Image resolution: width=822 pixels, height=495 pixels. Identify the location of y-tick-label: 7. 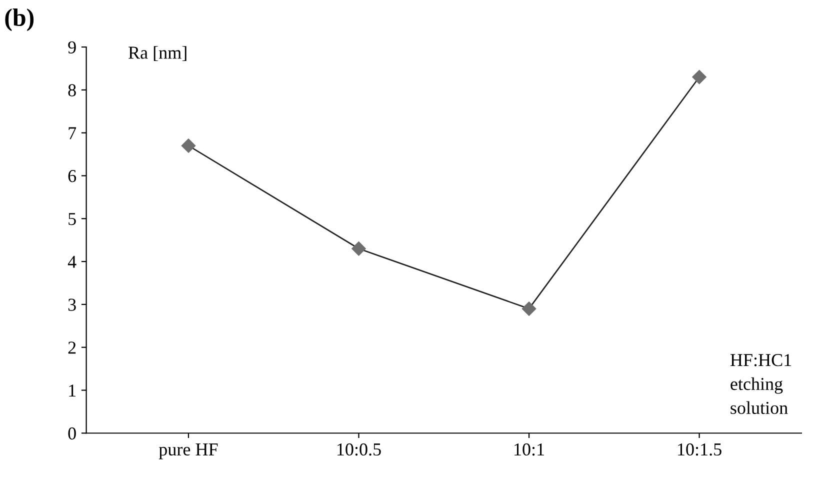
(72, 133).